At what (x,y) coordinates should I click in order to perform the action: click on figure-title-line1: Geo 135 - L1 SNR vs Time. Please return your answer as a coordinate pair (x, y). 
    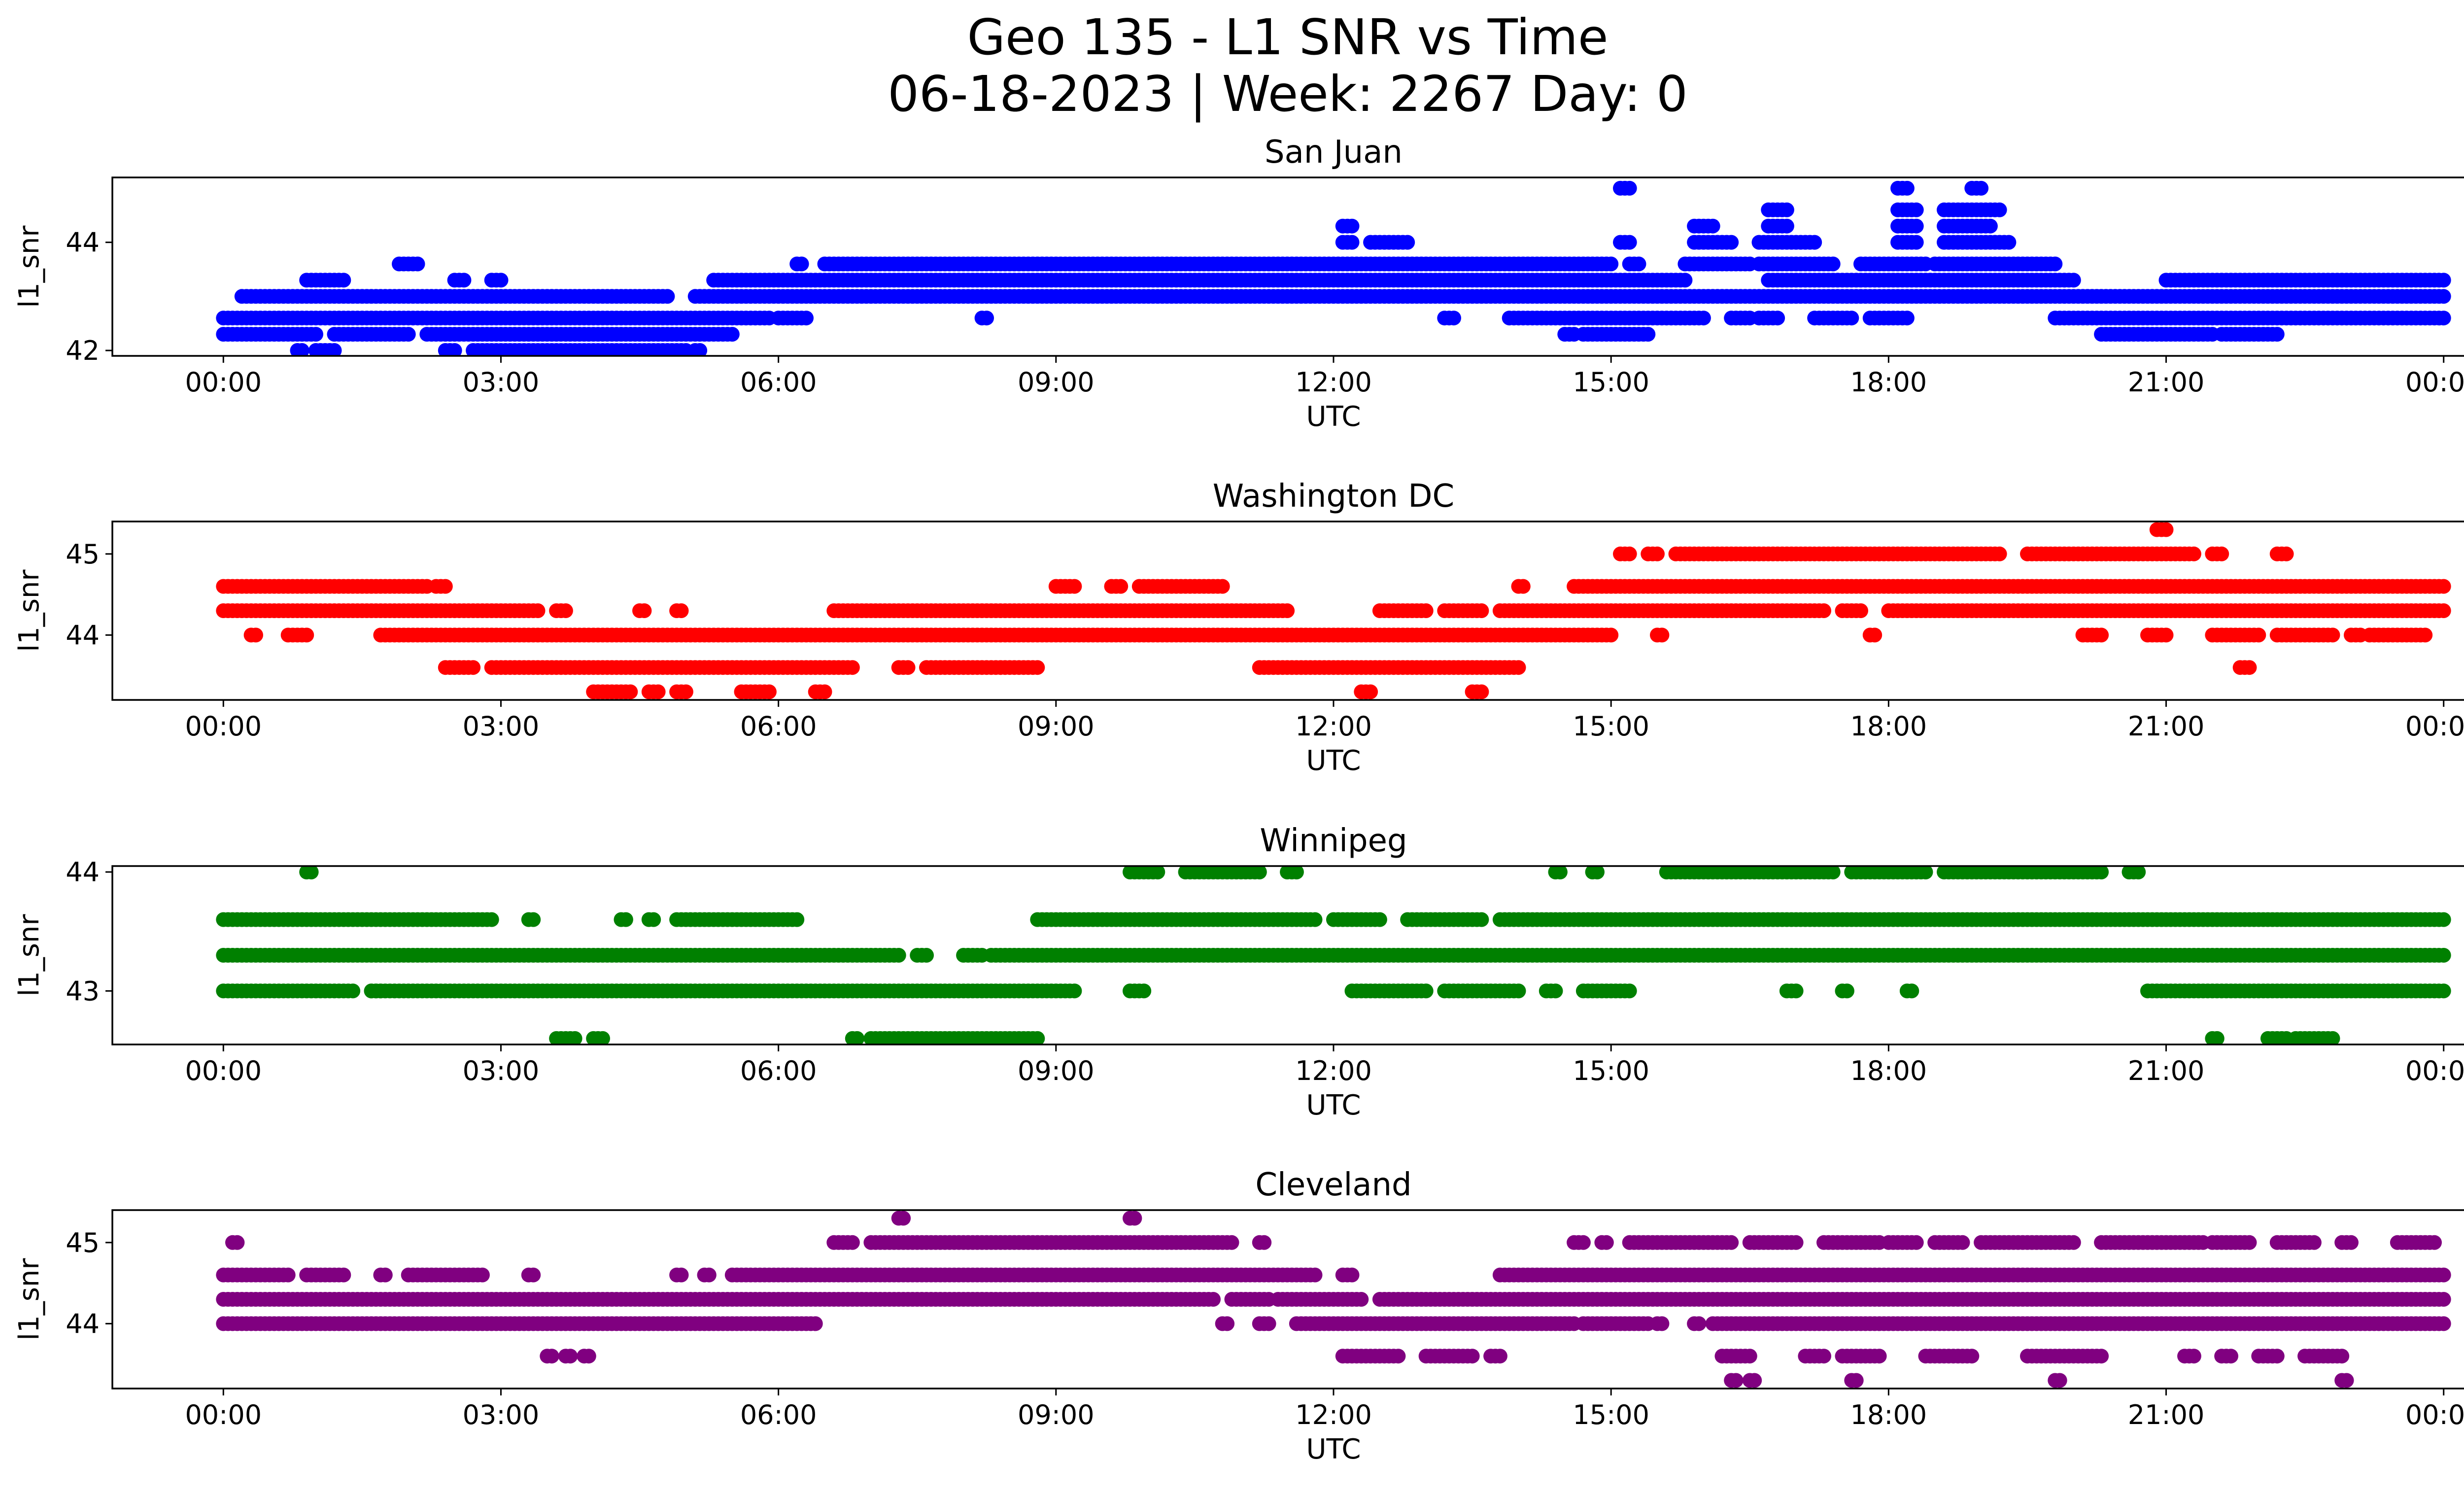
    Looking at the image, I should click on (1287, 37).